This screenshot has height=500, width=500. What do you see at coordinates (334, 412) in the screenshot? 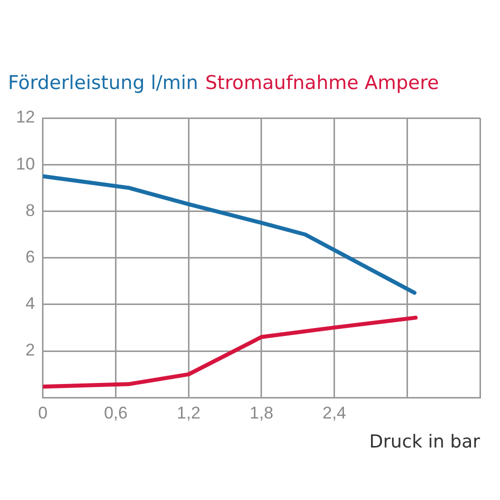
I see `x-tick-label: 2,4` at bounding box center [334, 412].